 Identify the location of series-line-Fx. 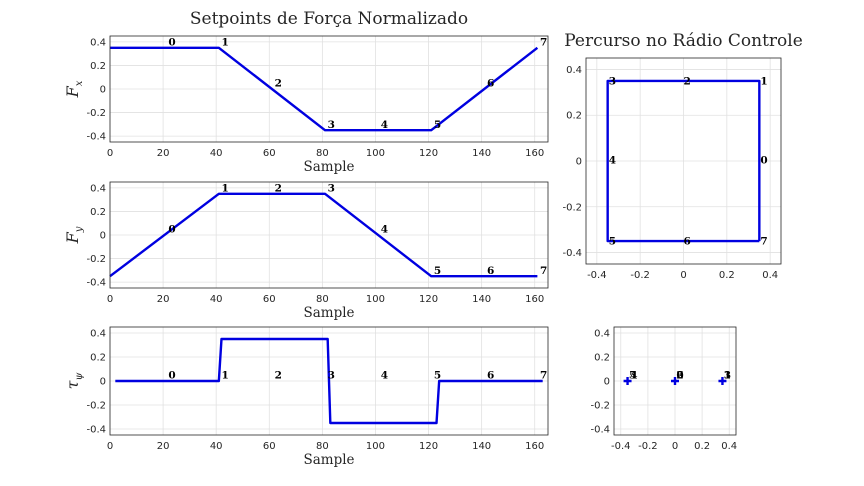
(324, 89).